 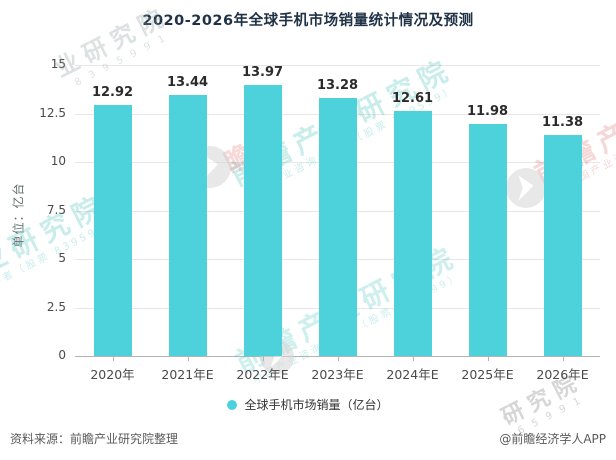 I want to click on credit-note: @前瞻经济学人APP, so click(x=552, y=439).